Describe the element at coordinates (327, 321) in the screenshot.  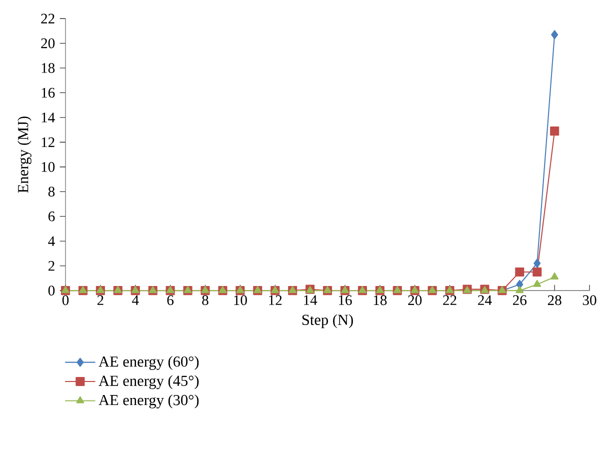
I see `x-axis-title: Step (N)` at that location.